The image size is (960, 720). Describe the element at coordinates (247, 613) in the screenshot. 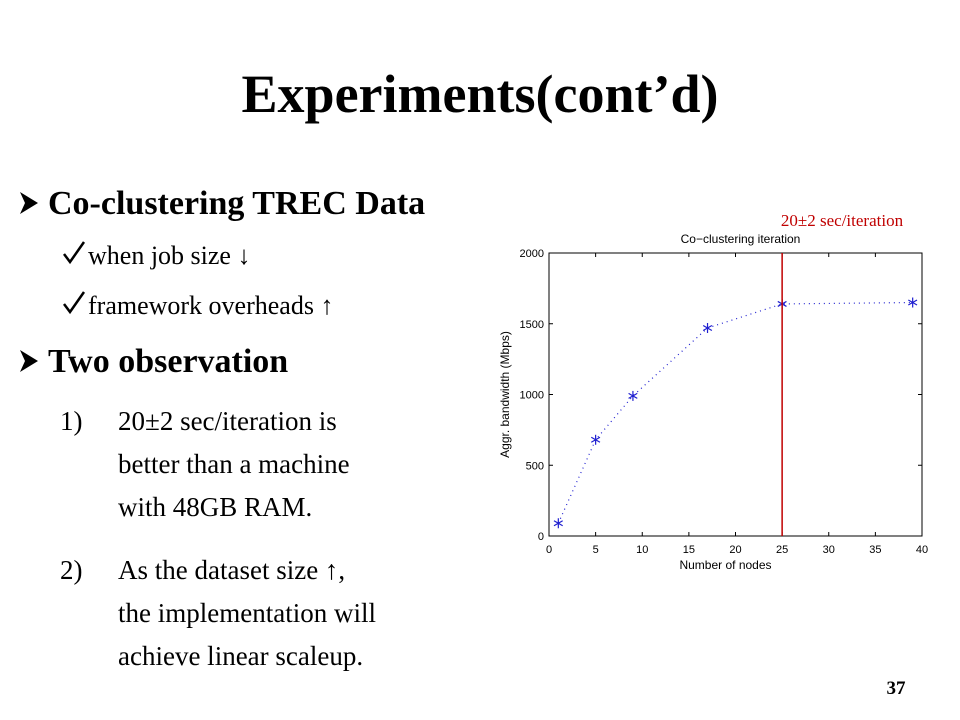

I see `item-text: the implementation will` at that location.